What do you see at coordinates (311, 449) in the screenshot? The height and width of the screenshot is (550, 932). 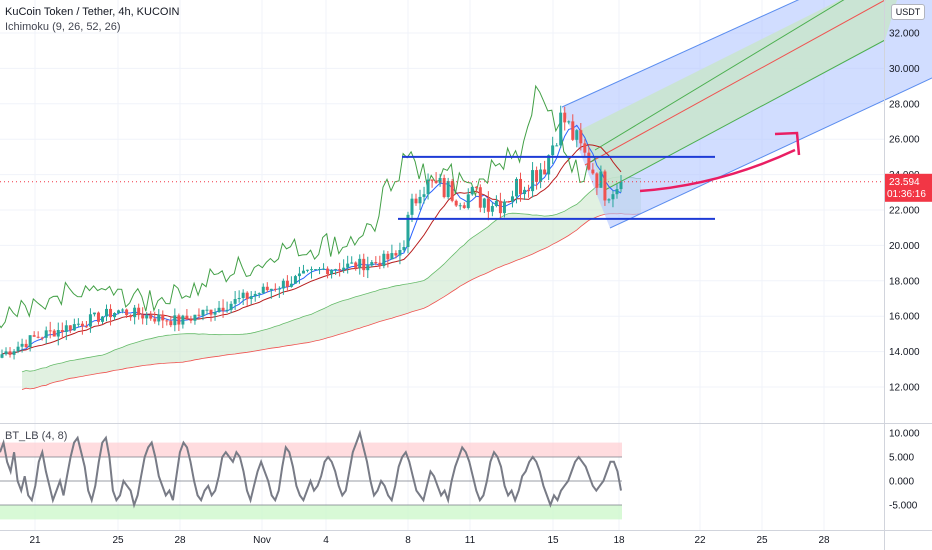 I see `osc-upper-band` at bounding box center [311, 449].